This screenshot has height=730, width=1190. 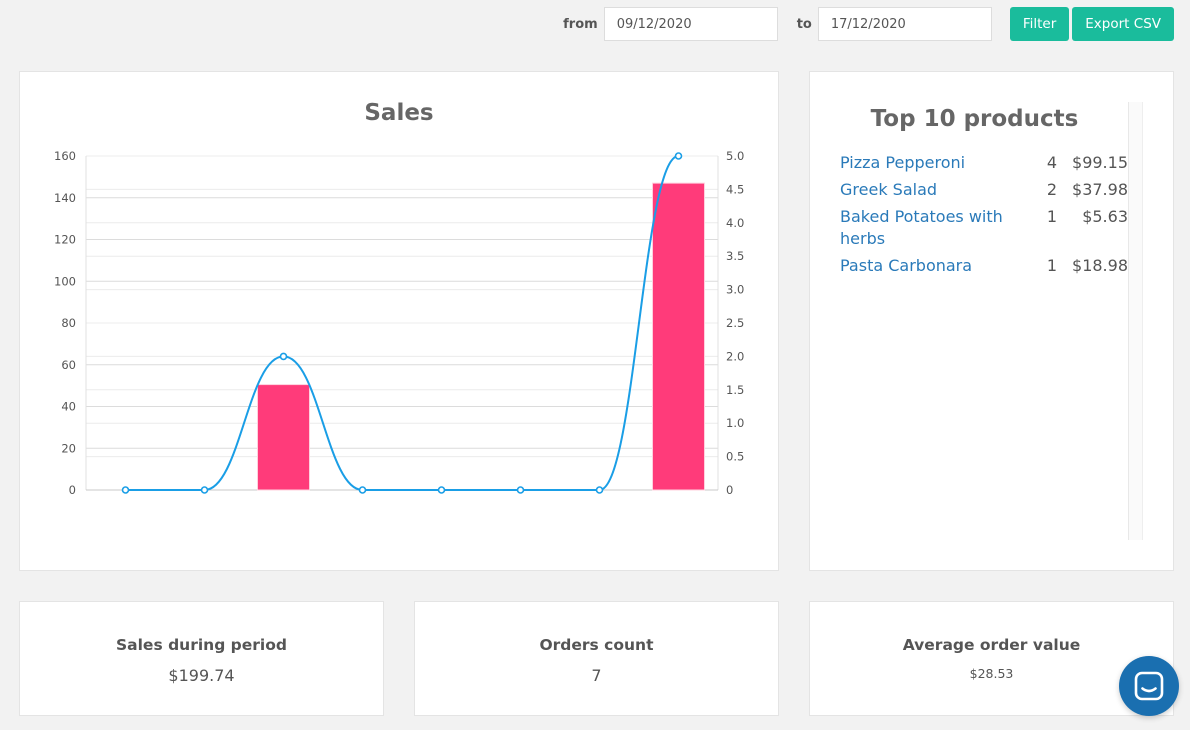 What do you see at coordinates (729, 490) in the screenshot?
I see `y-tick-label-right: 0` at bounding box center [729, 490].